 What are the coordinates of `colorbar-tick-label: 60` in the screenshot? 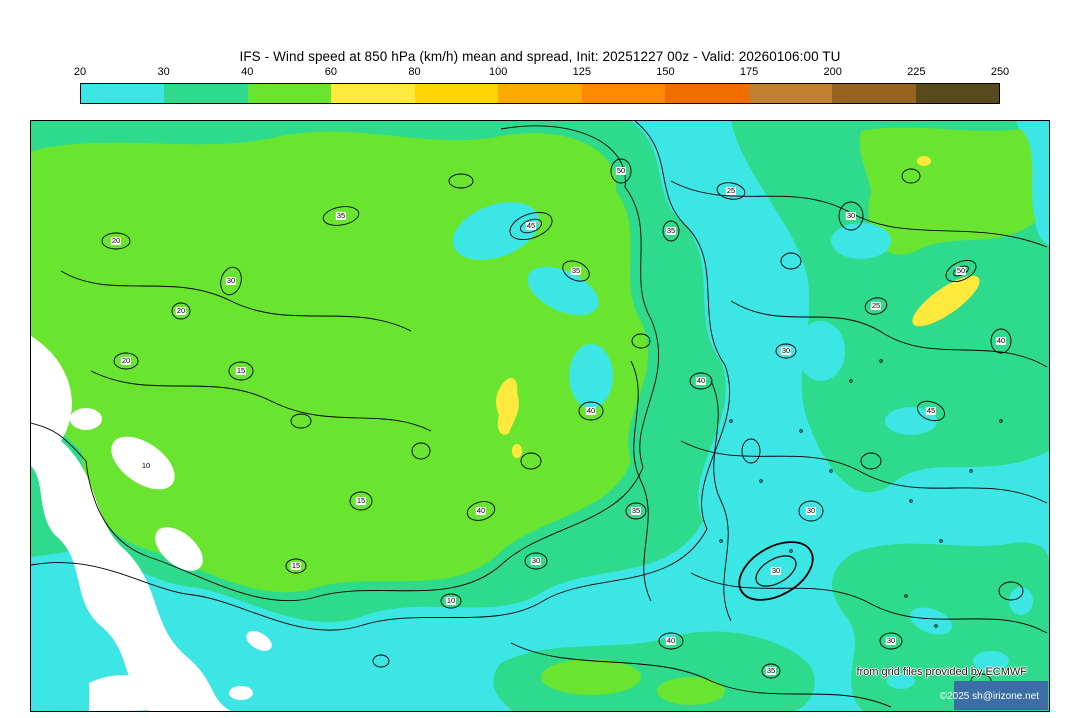 It's located at (331, 72).